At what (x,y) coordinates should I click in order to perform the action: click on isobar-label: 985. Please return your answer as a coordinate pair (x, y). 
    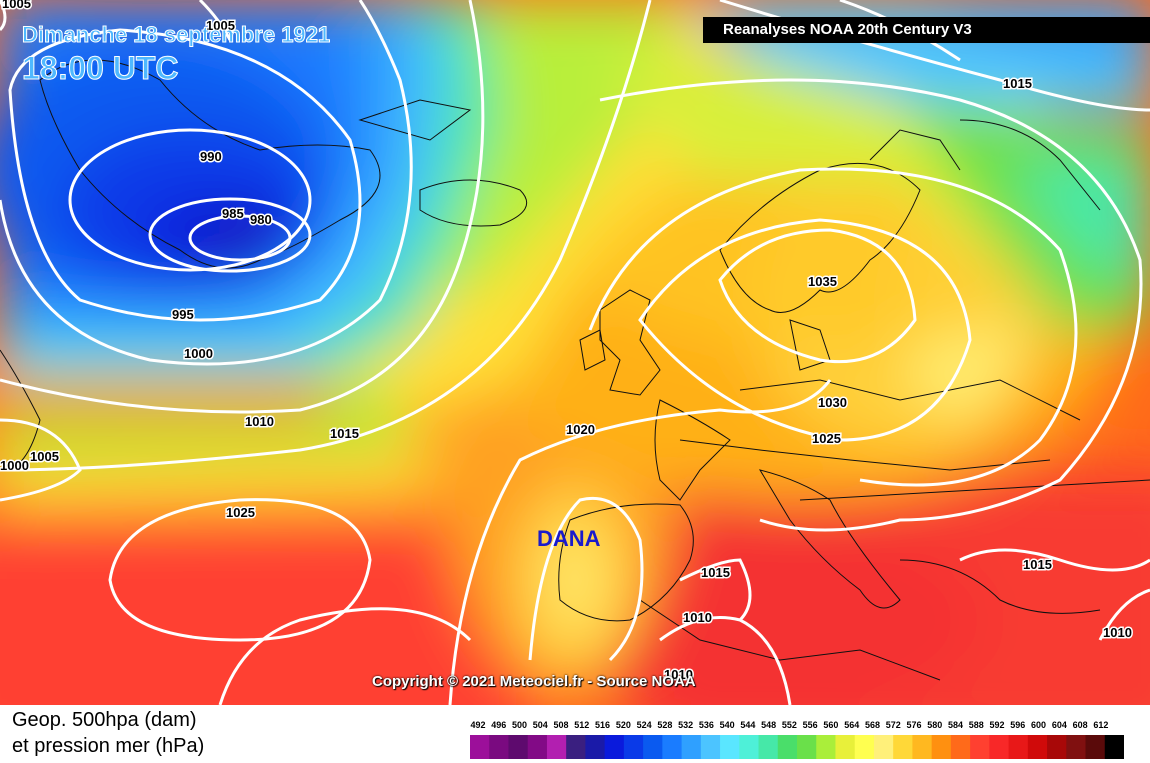
    Looking at the image, I should click on (233, 213).